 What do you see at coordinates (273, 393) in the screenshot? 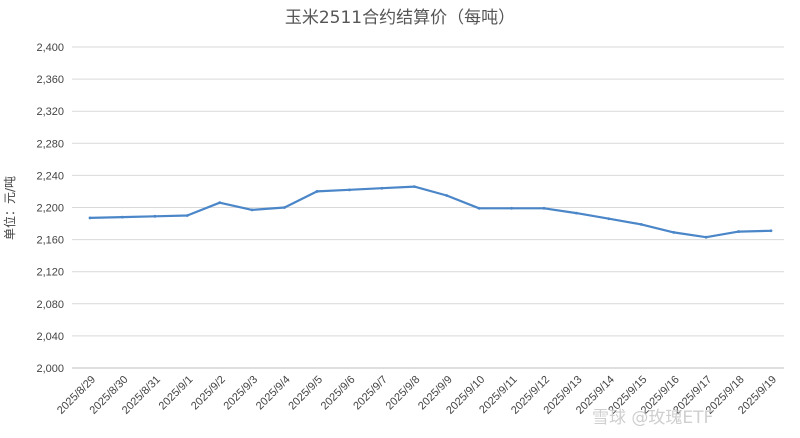
I see `x-tick-label: 2025/9/4` at bounding box center [273, 393].